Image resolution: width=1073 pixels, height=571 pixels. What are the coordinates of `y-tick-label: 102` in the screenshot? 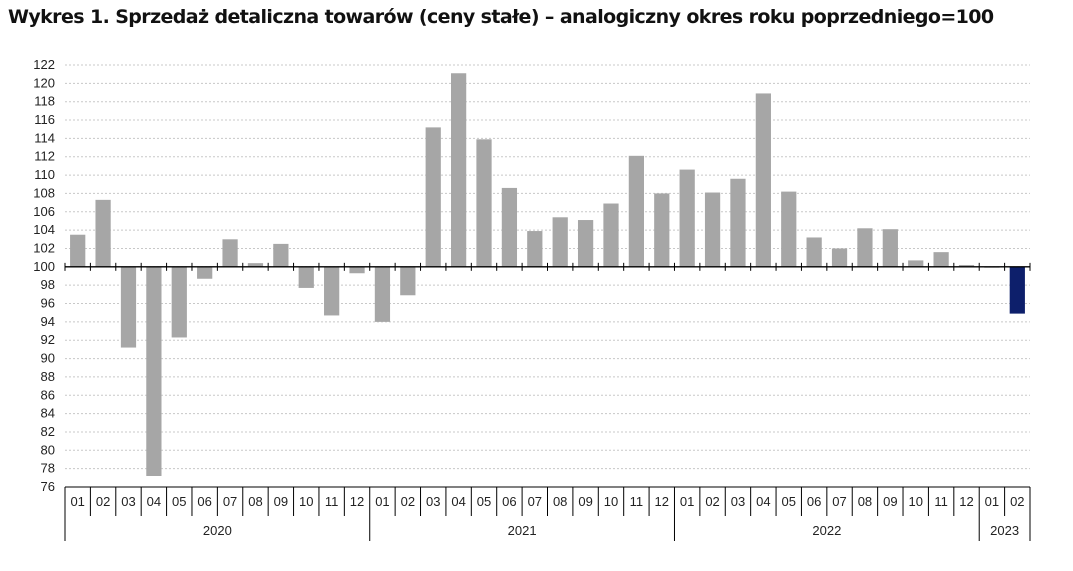 It's located at (44, 247).